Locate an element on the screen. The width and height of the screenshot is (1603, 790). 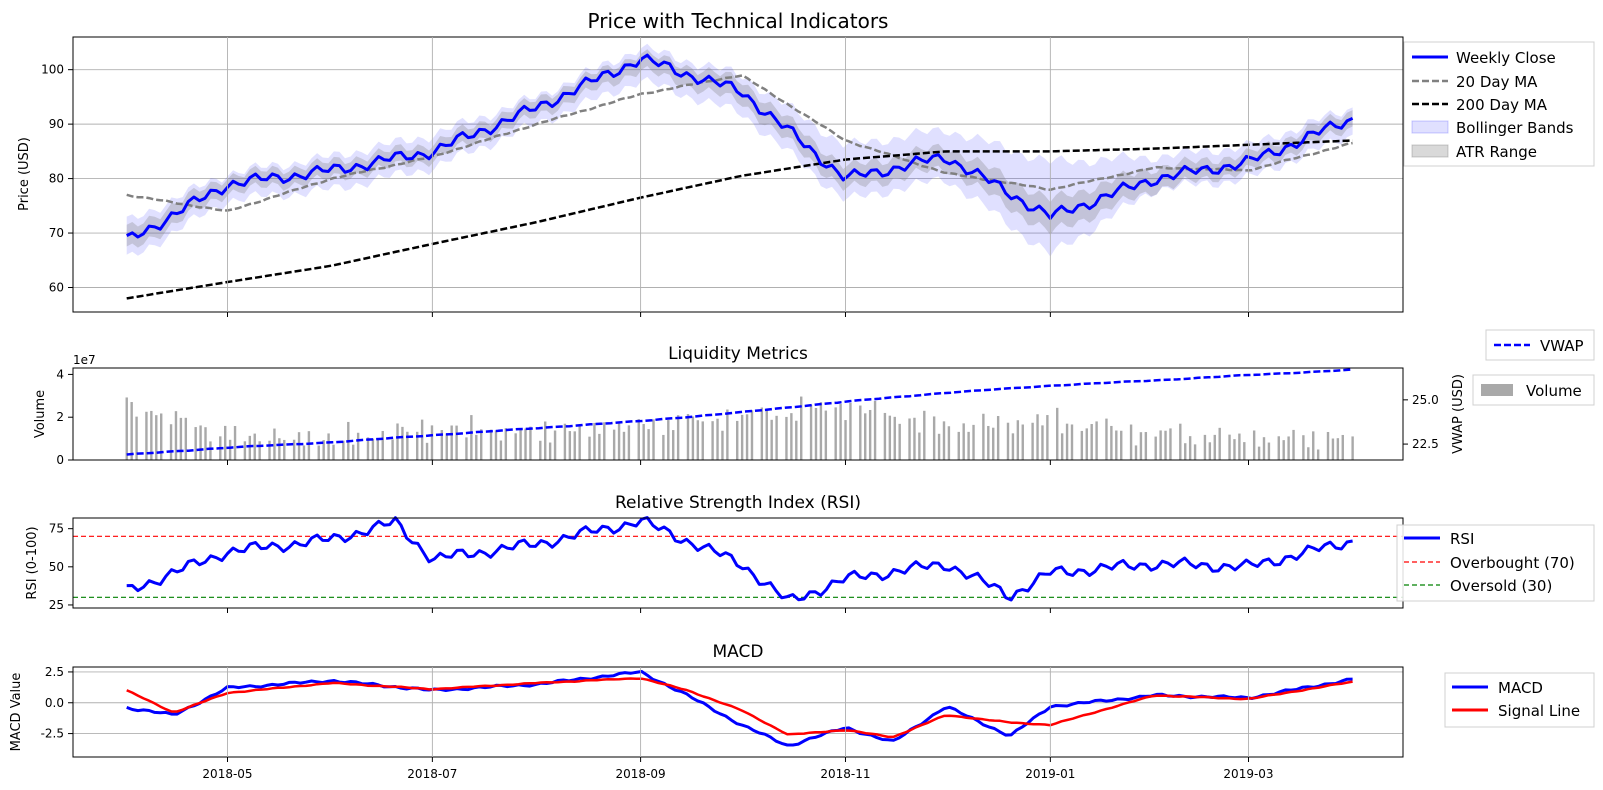
price-panel-title: Price with Technical Indicators is located at coordinates (738, 21).